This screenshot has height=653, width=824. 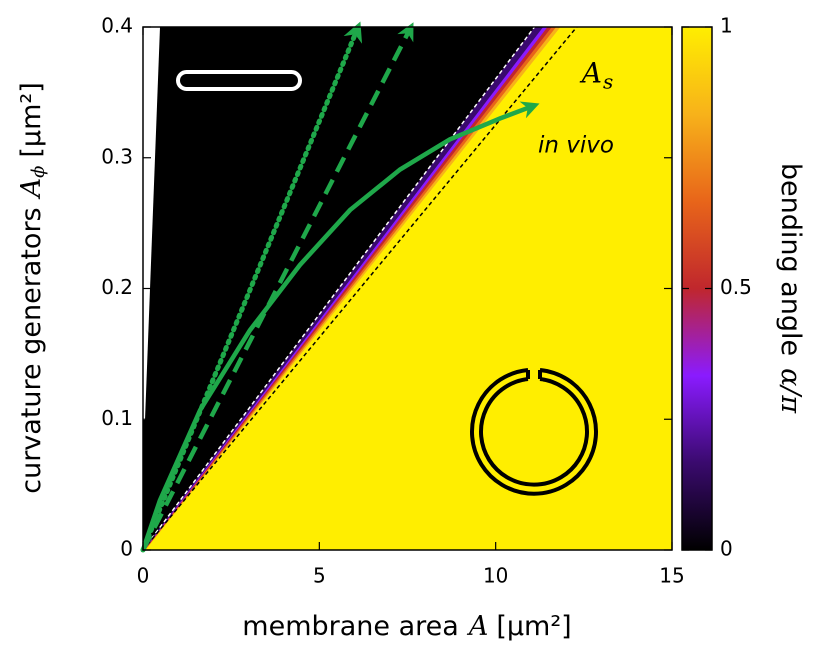 What do you see at coordinates (534, 432) in the screenshot?
I see `ring-icon` at bounding box center [534, 432].